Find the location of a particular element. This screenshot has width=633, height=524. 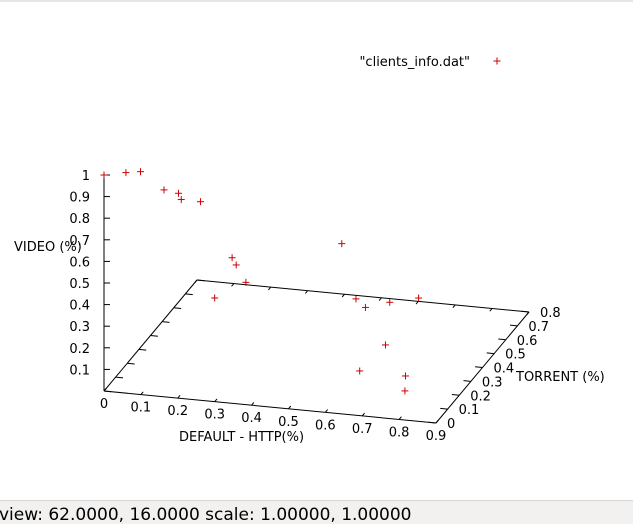

y-tick-label: 0.3 is located at coordinates (492, 382).